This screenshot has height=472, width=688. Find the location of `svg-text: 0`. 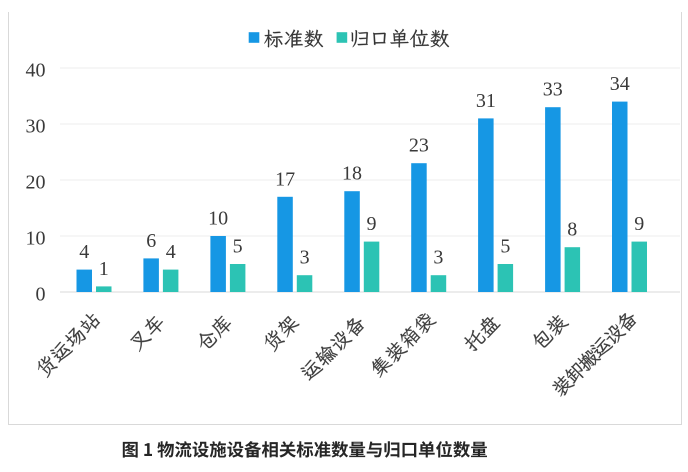

svg-text: 0 is located at coordinates (41, 295).